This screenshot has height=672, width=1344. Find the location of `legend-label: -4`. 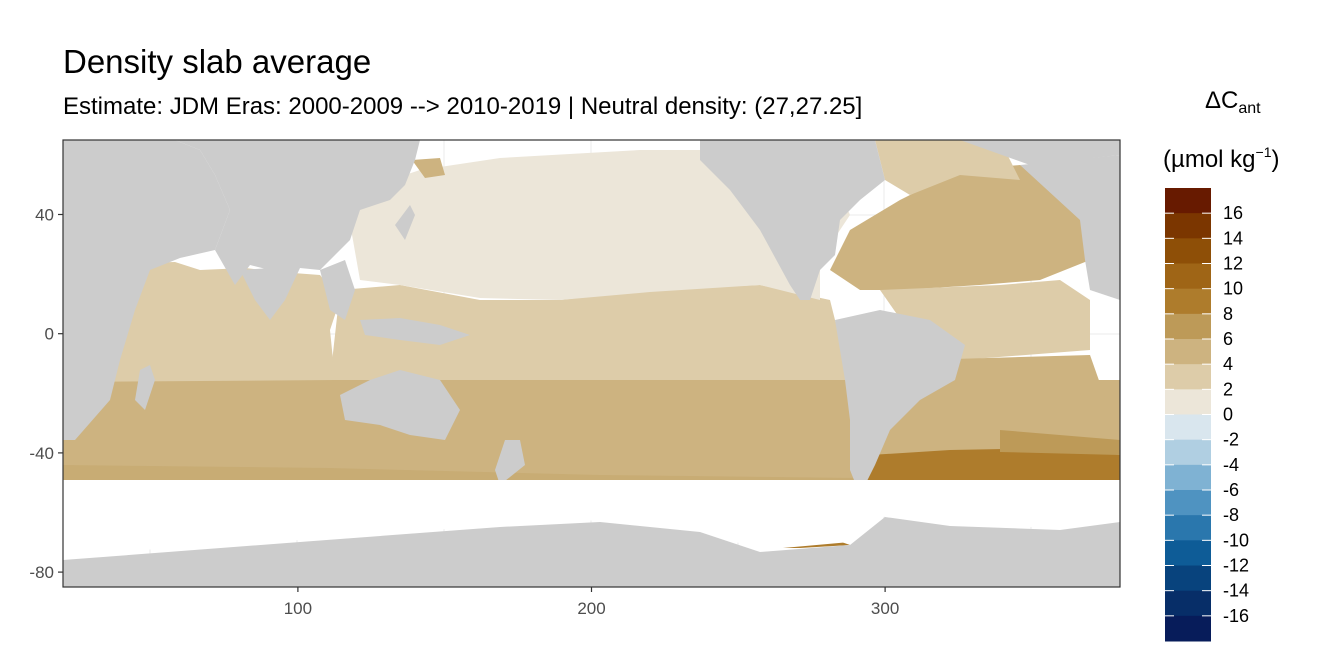

legend-label: -4 is located at coordinates (1231, 465).